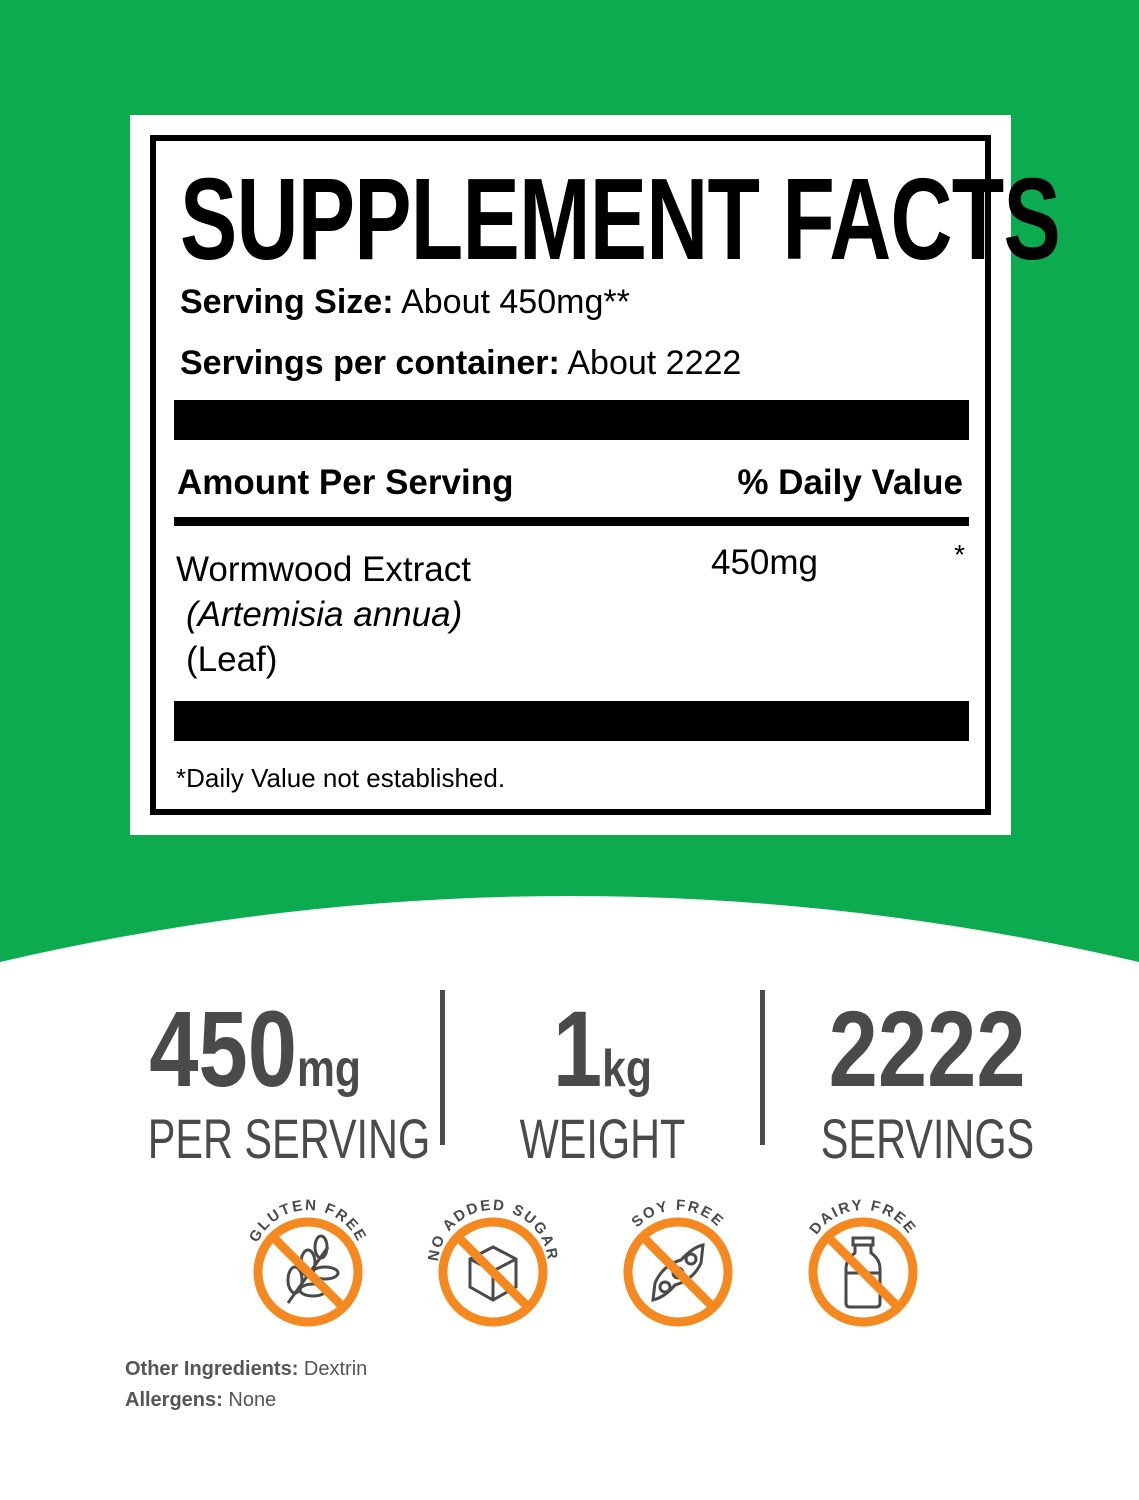 The height and width of the screenshot is (1500, 1139). What do you see at coordinates (174, 1400) in the screenshot?
I see `allergens-label: Allergens:` at bounding box center [174, 1400].